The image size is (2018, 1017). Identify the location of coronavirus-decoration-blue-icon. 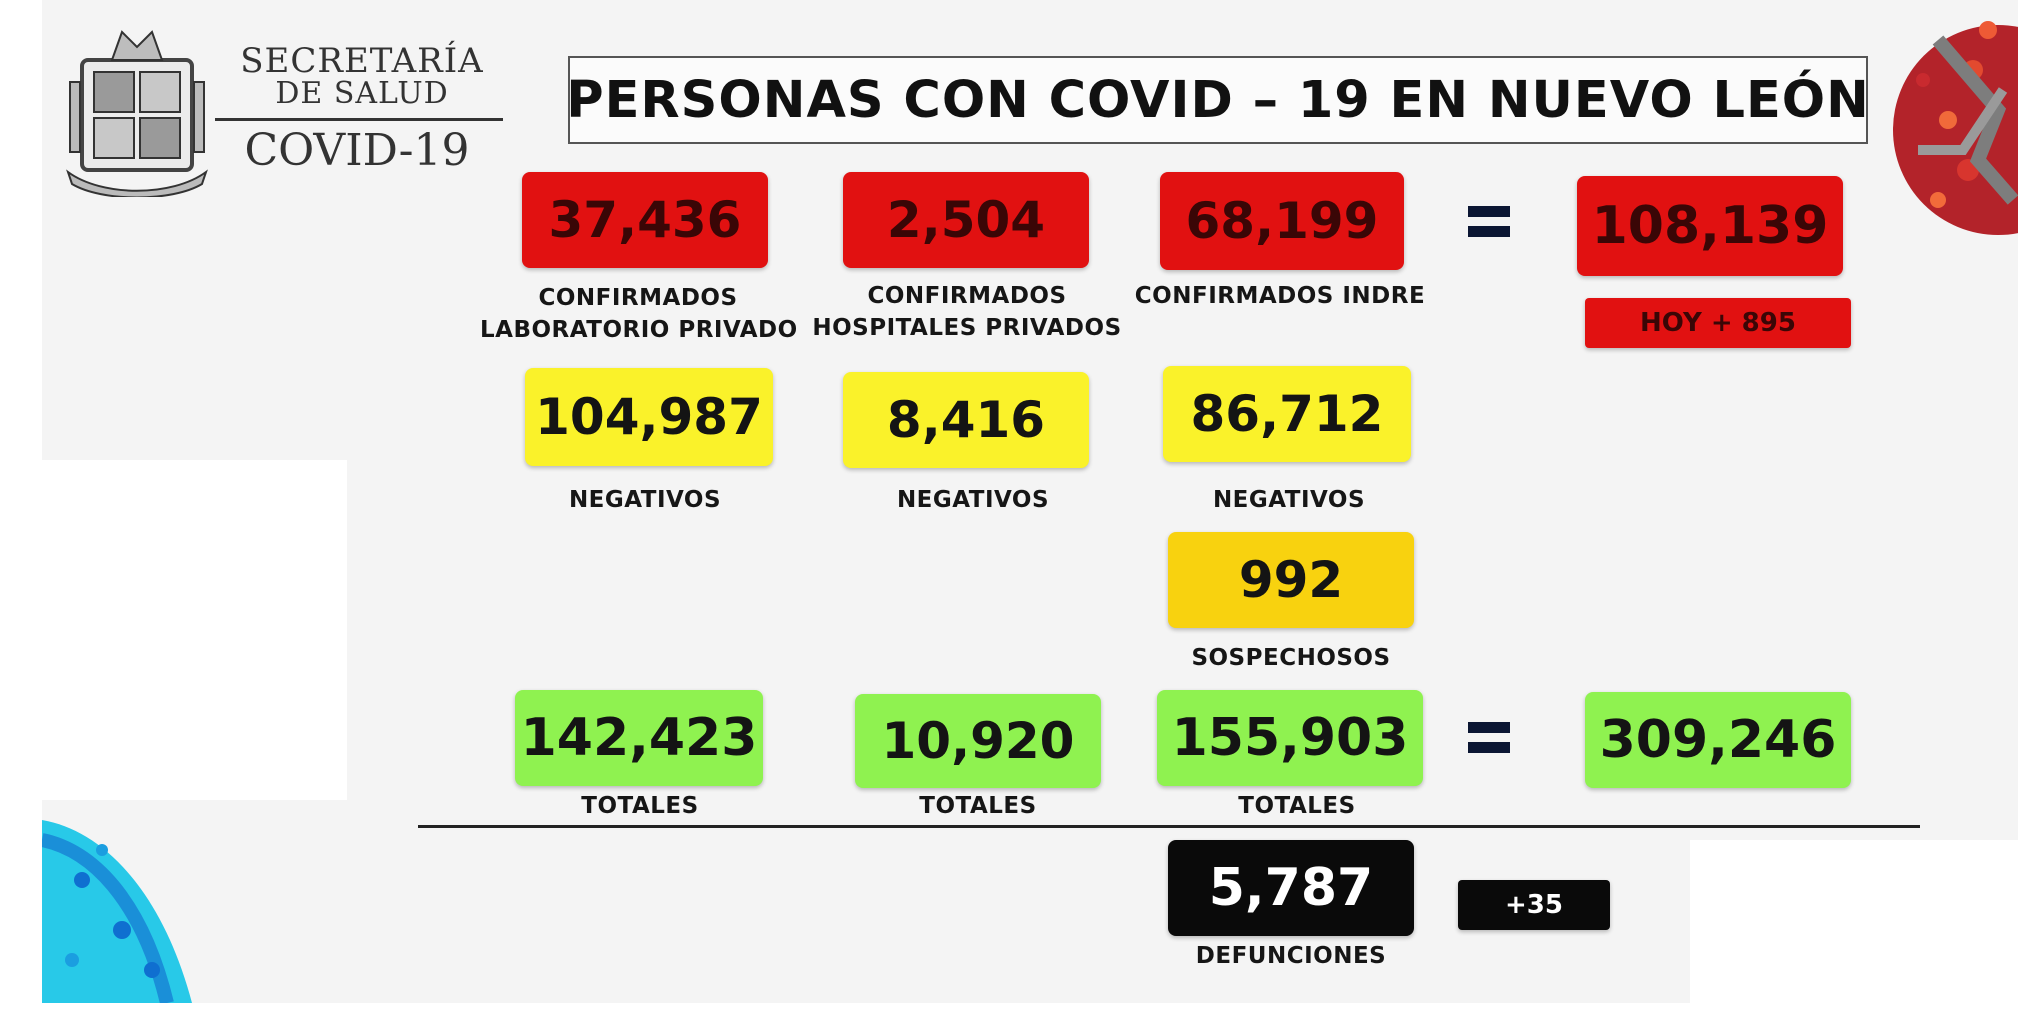
(117, 911).